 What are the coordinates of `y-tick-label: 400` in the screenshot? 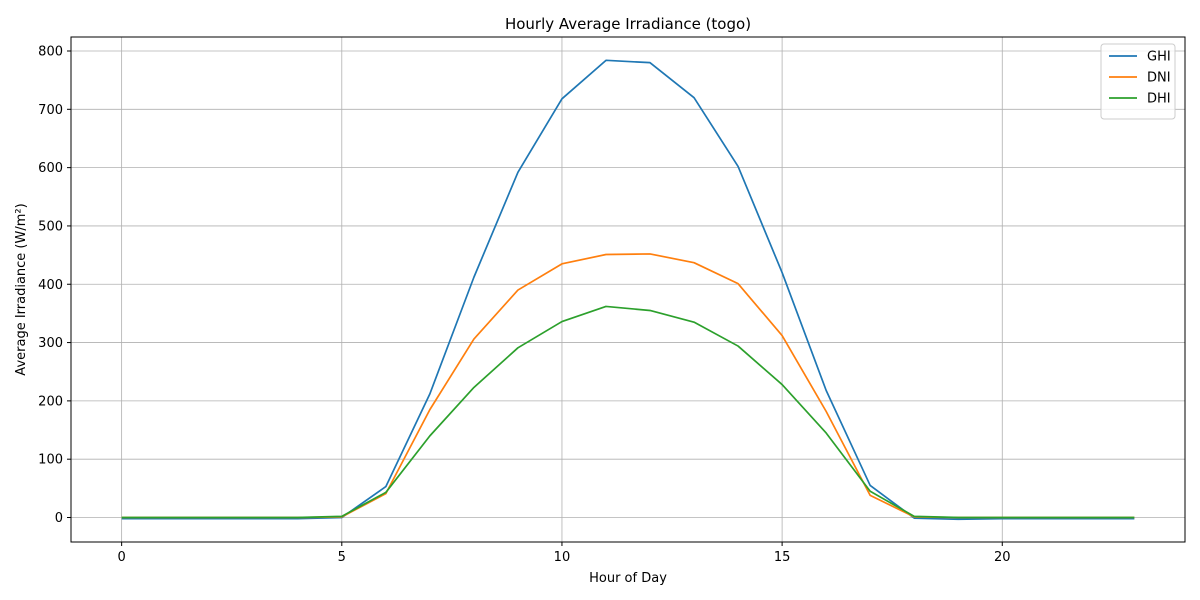 It's located at (50, 285).